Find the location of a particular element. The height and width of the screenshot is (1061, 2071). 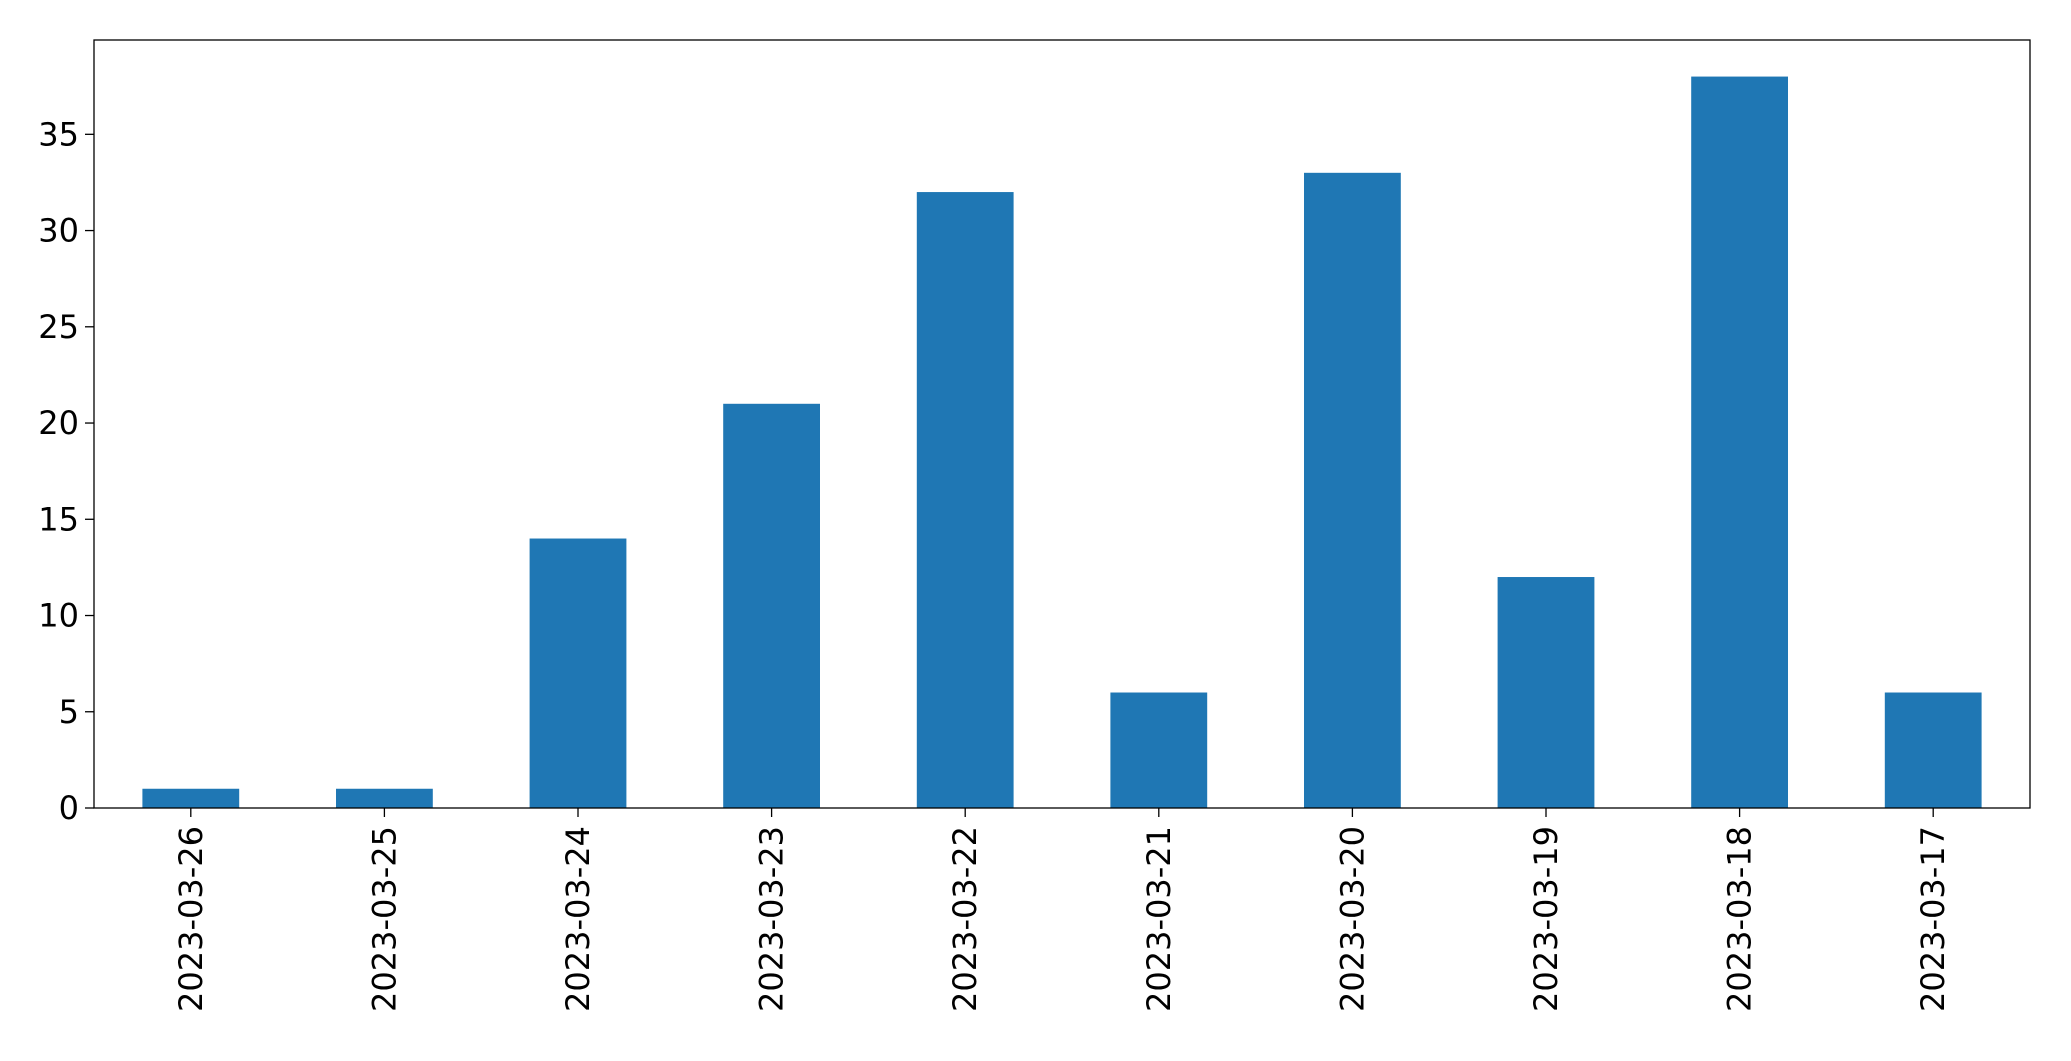

x-tick-label: 2023-03-21 is located at coordinates (1159, 919).